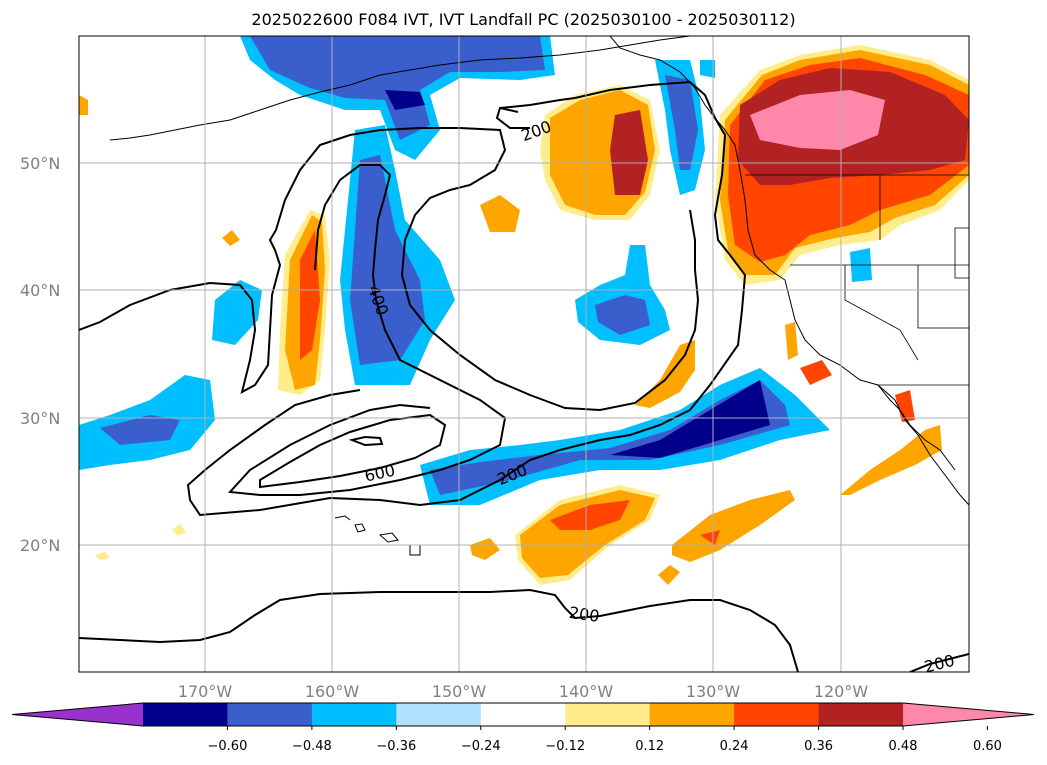  I want to click on lon-label: 150°W, so click(459, 691).